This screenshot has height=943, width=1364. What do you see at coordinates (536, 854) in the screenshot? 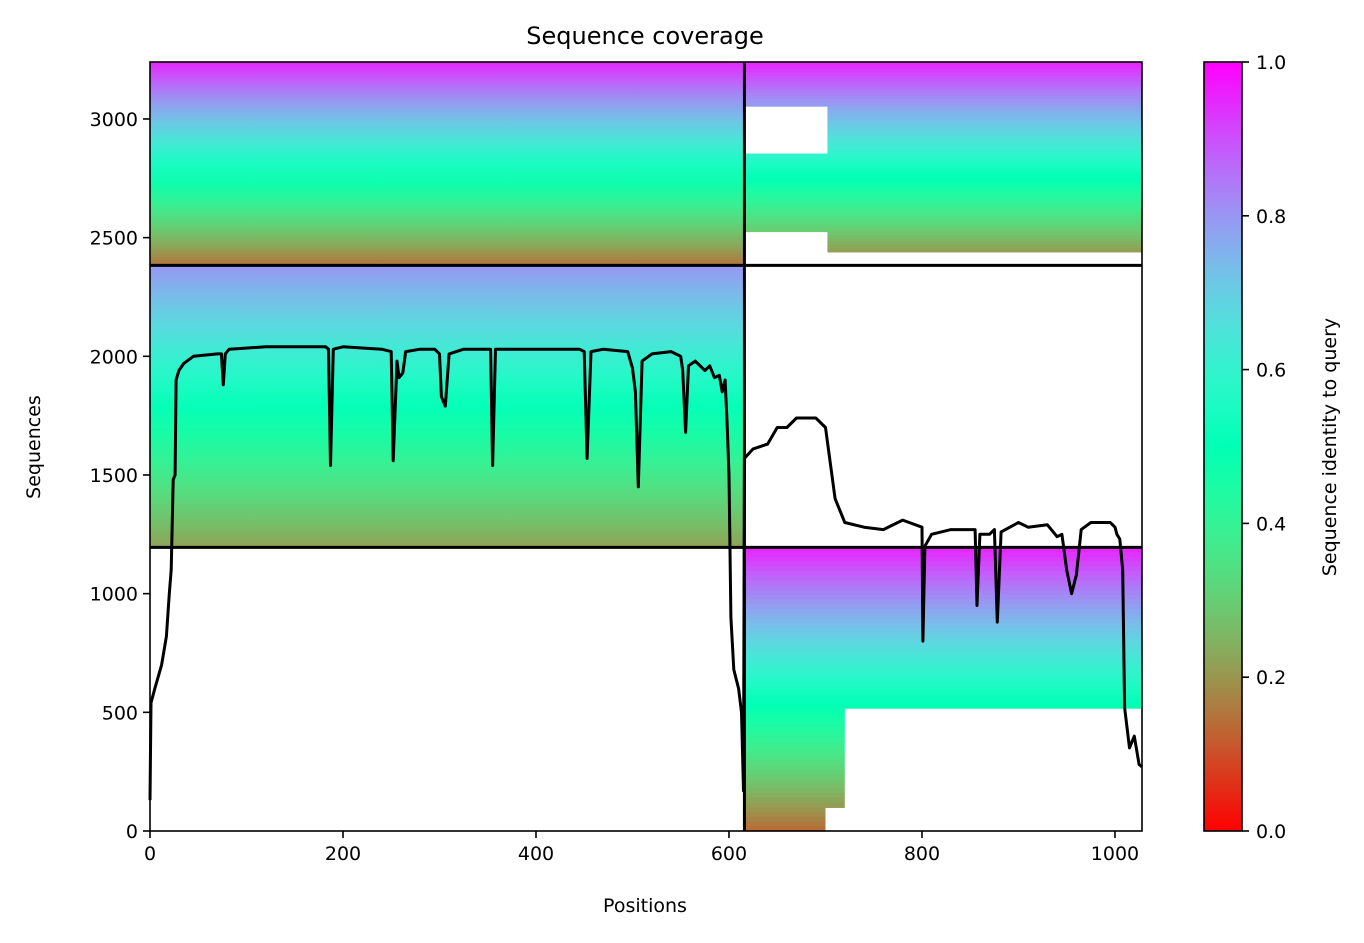
I see `x-tick-label: 400` at bounding box center [536, 854].